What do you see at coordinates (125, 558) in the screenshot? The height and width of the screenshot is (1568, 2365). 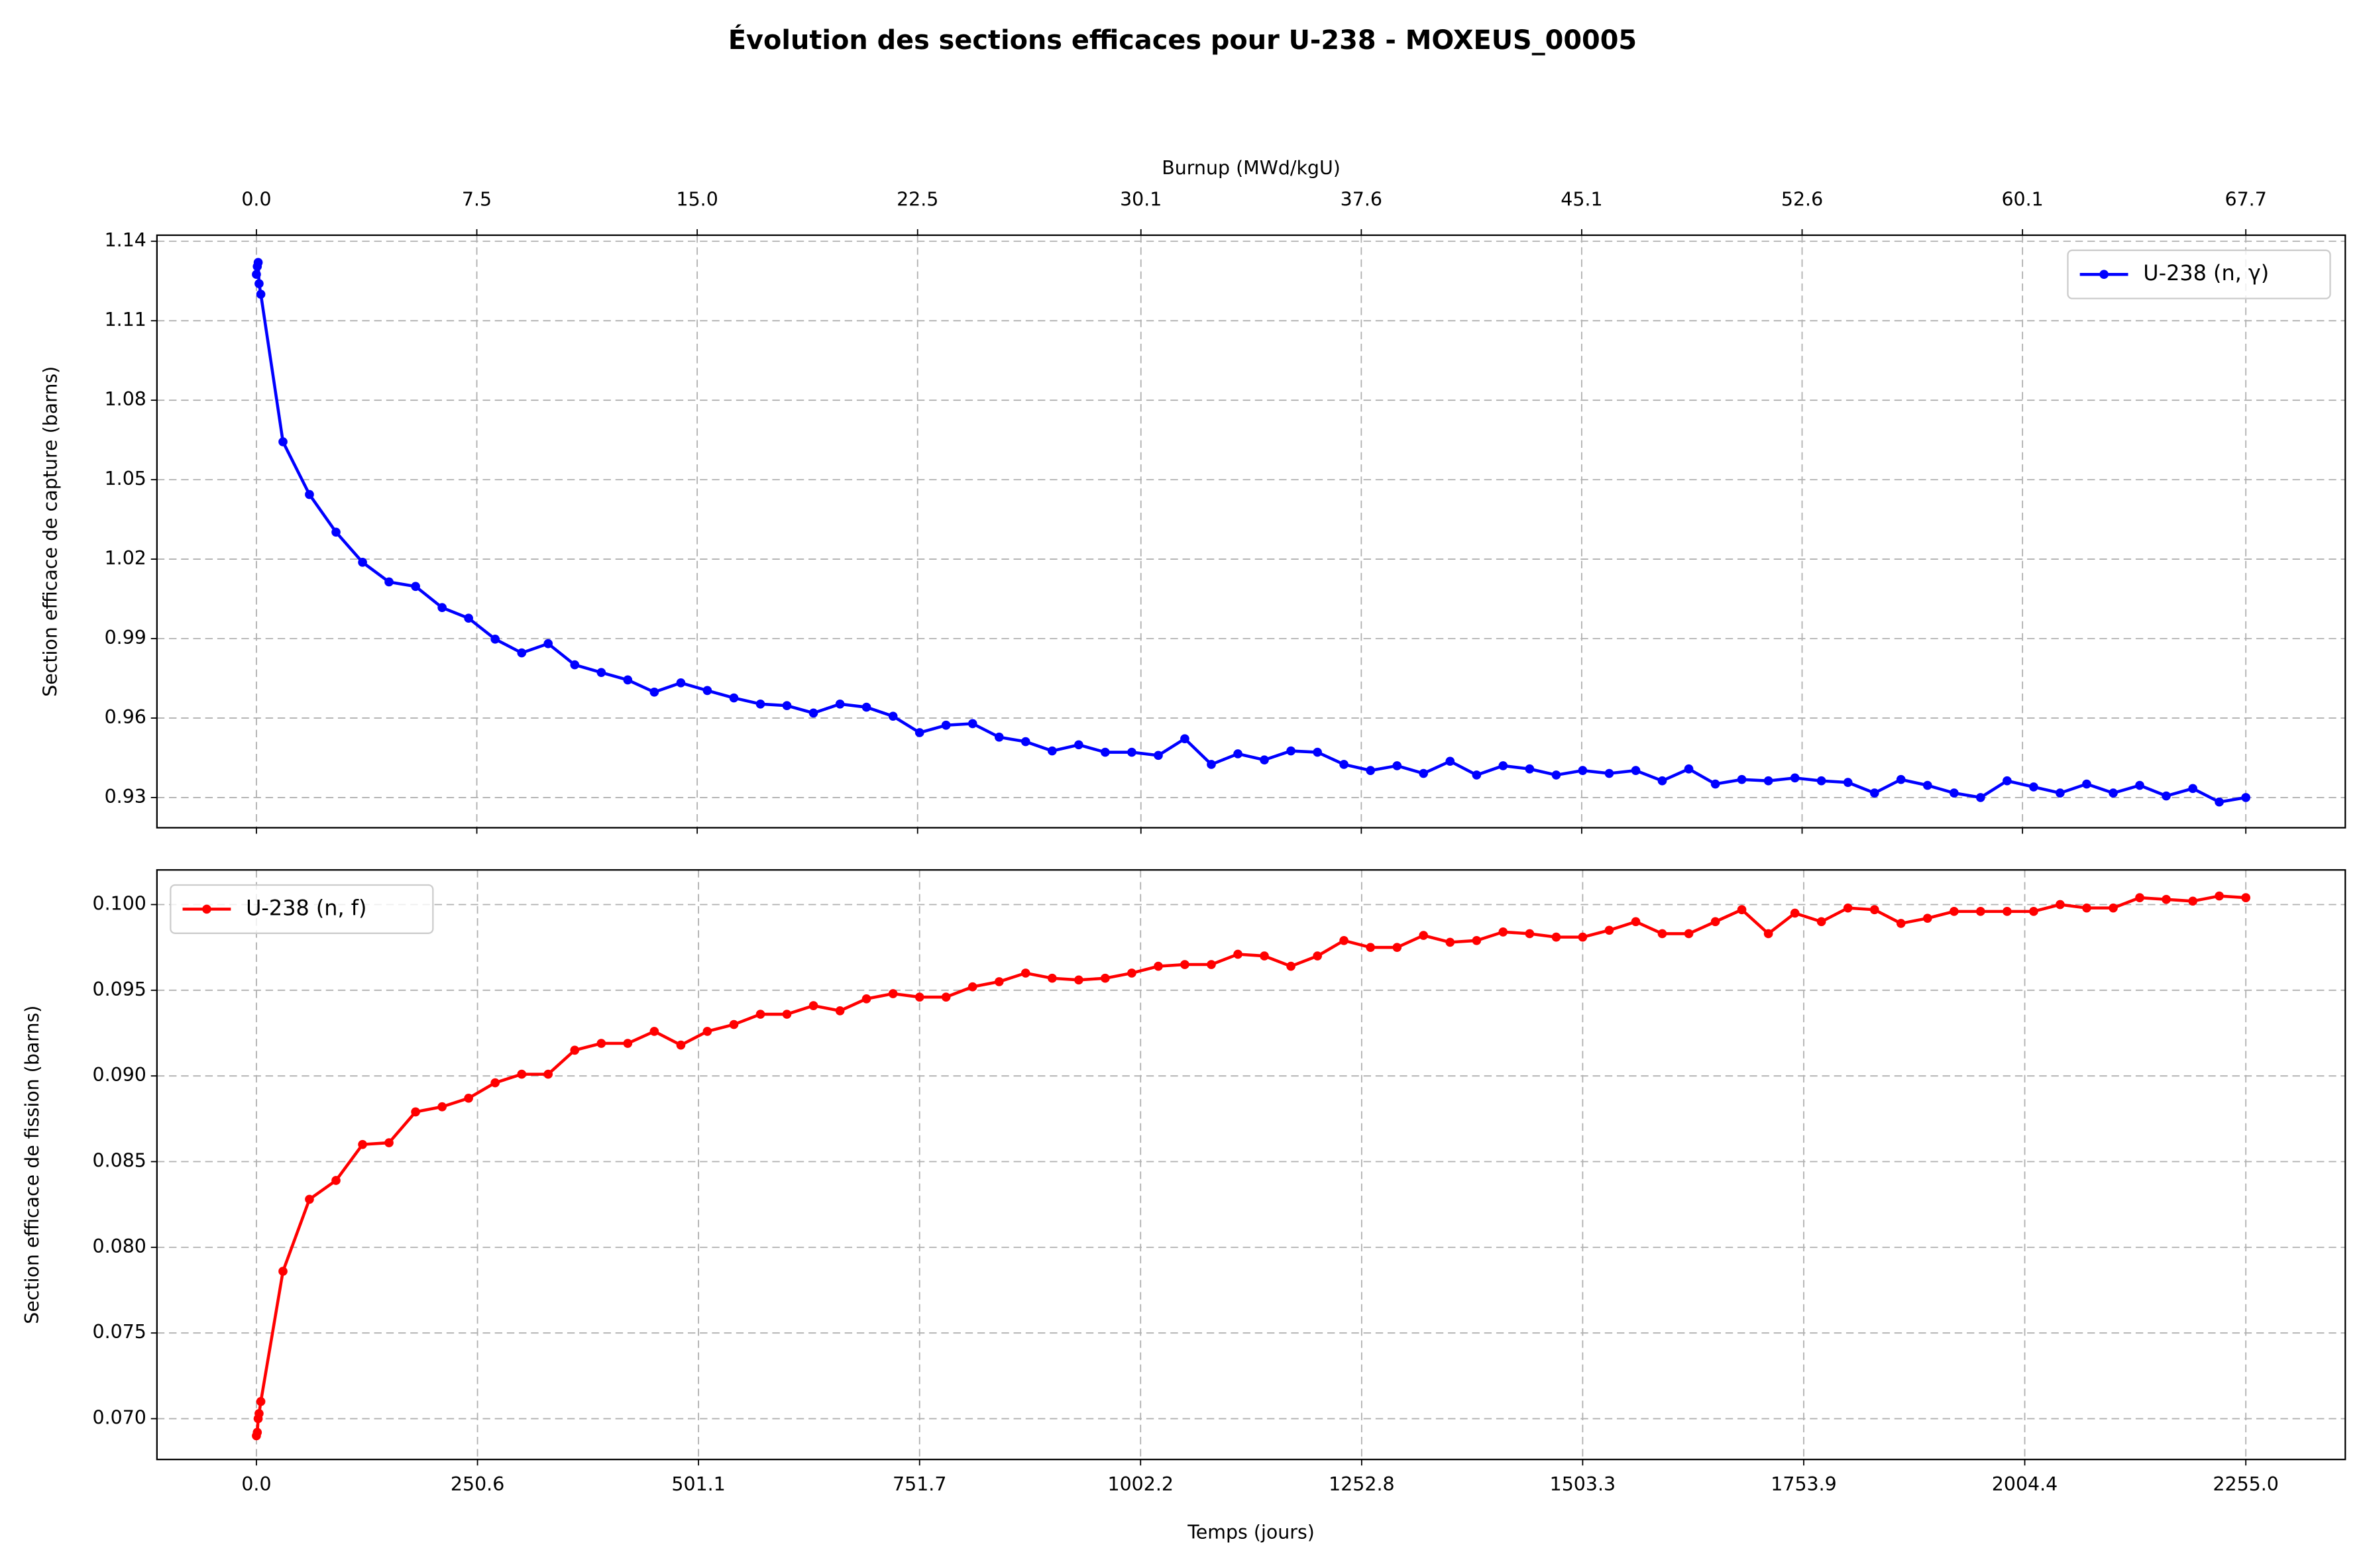 I see `y-tick-label: 1.02` at bounding box center [125, 558].